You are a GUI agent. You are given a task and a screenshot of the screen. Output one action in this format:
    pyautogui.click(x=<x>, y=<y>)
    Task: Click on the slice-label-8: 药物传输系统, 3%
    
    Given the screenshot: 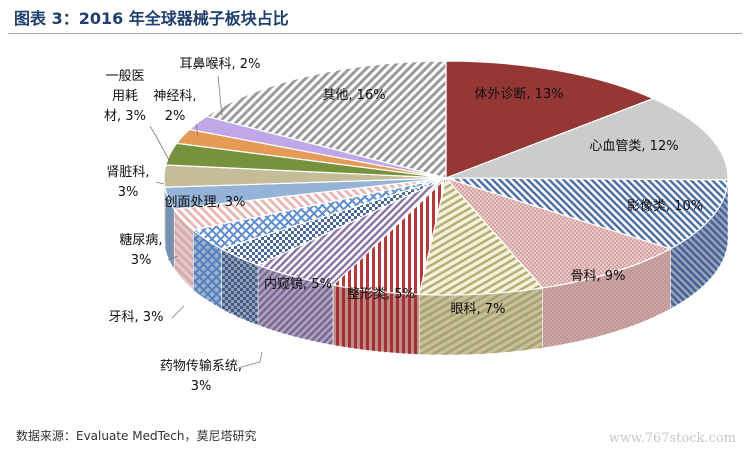 What is the action you would take?
    pyautogui.click(x=201, y=376)
    